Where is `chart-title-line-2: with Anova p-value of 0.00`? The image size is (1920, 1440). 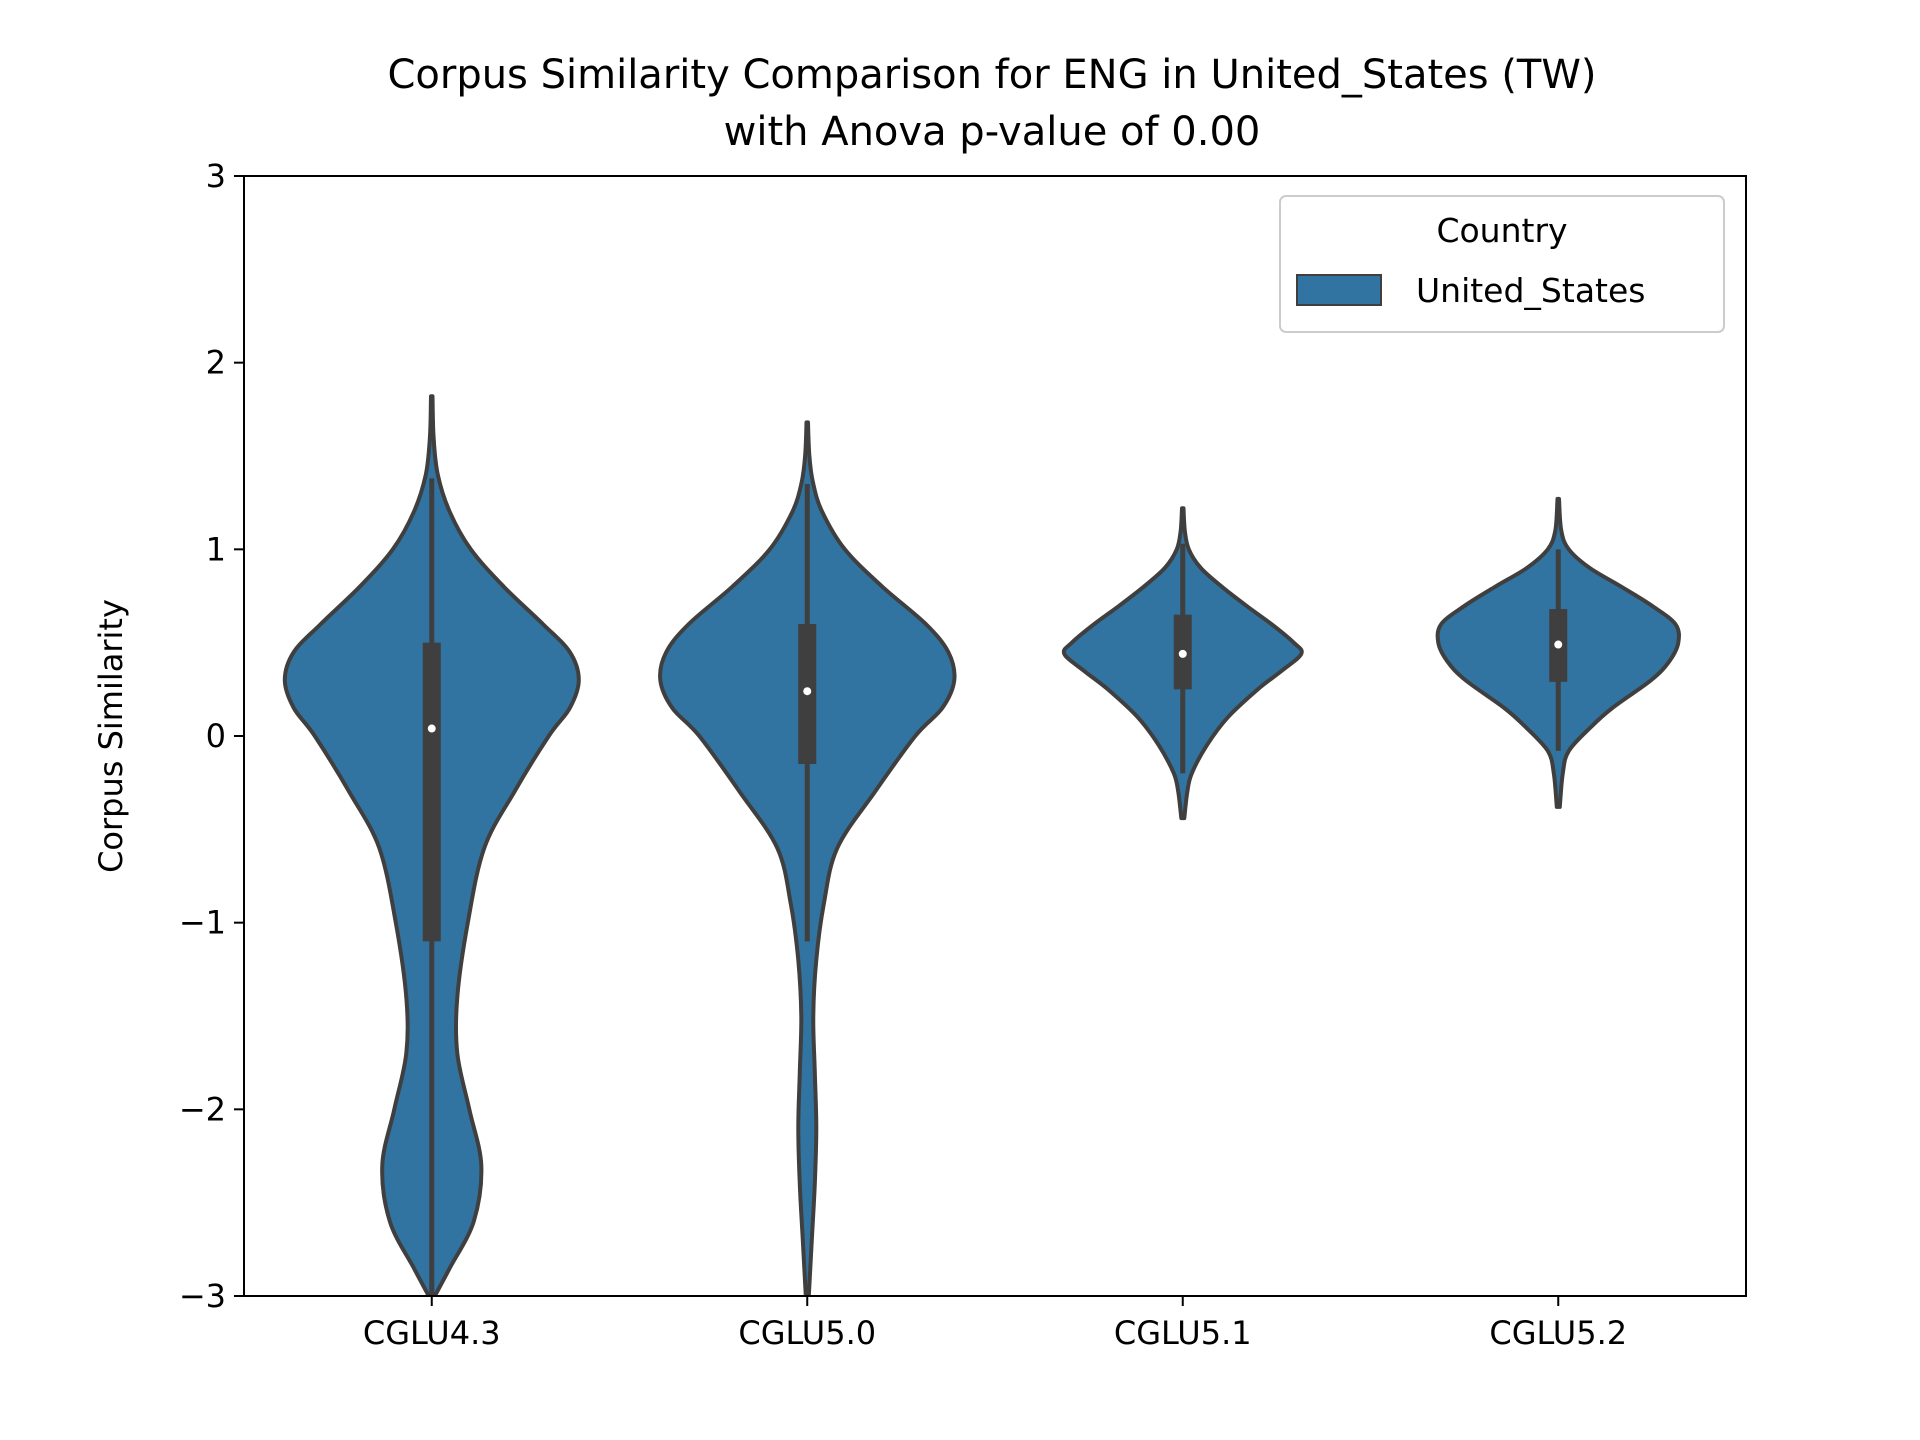 chart-title-line-2: with Anova p-value of 0.00 is located at coordinates (992, 132).